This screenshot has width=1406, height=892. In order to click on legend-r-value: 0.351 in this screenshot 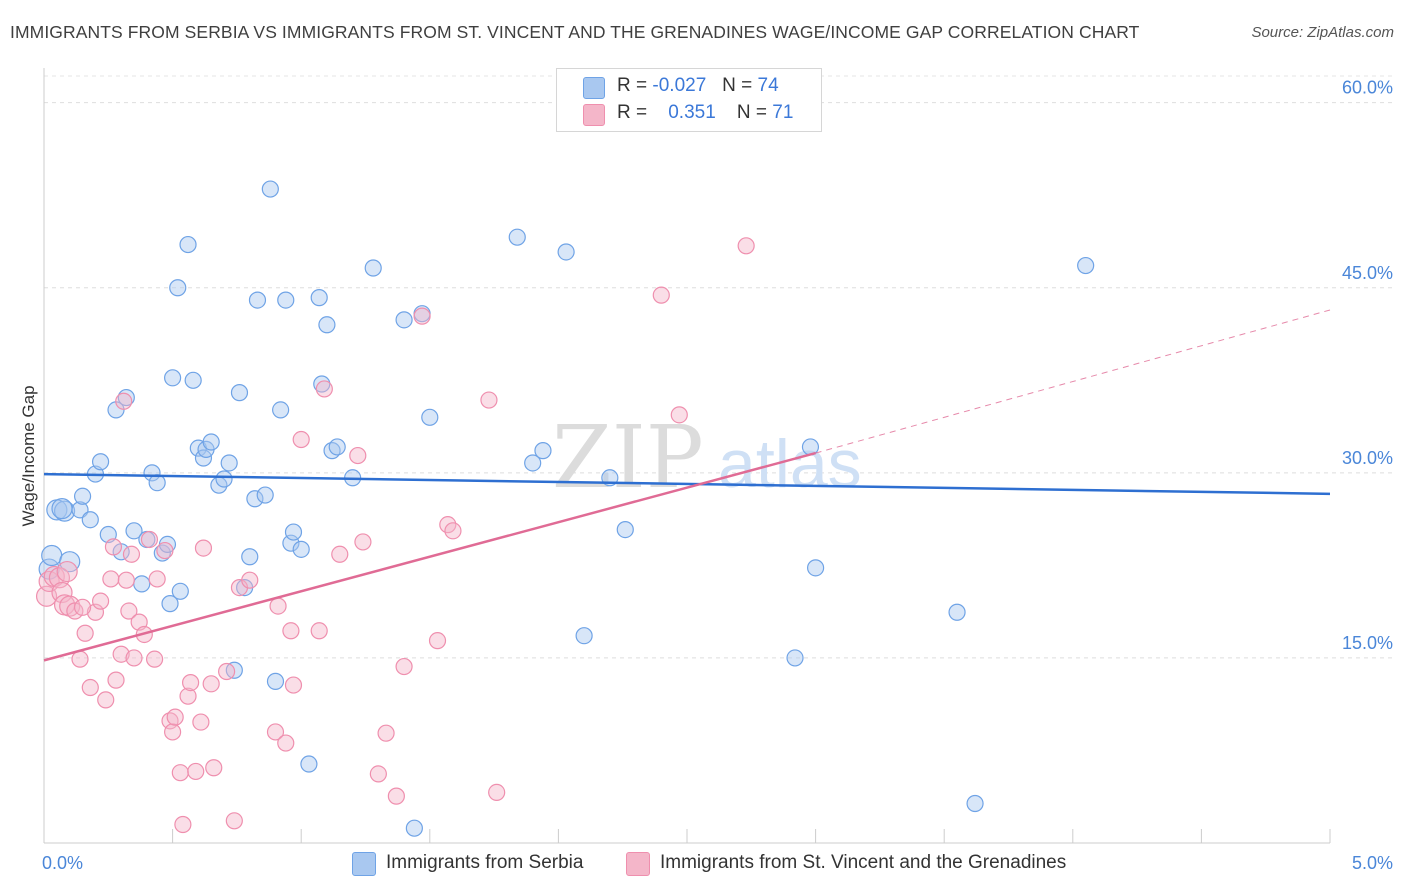, I will do `click(692, 112)`.